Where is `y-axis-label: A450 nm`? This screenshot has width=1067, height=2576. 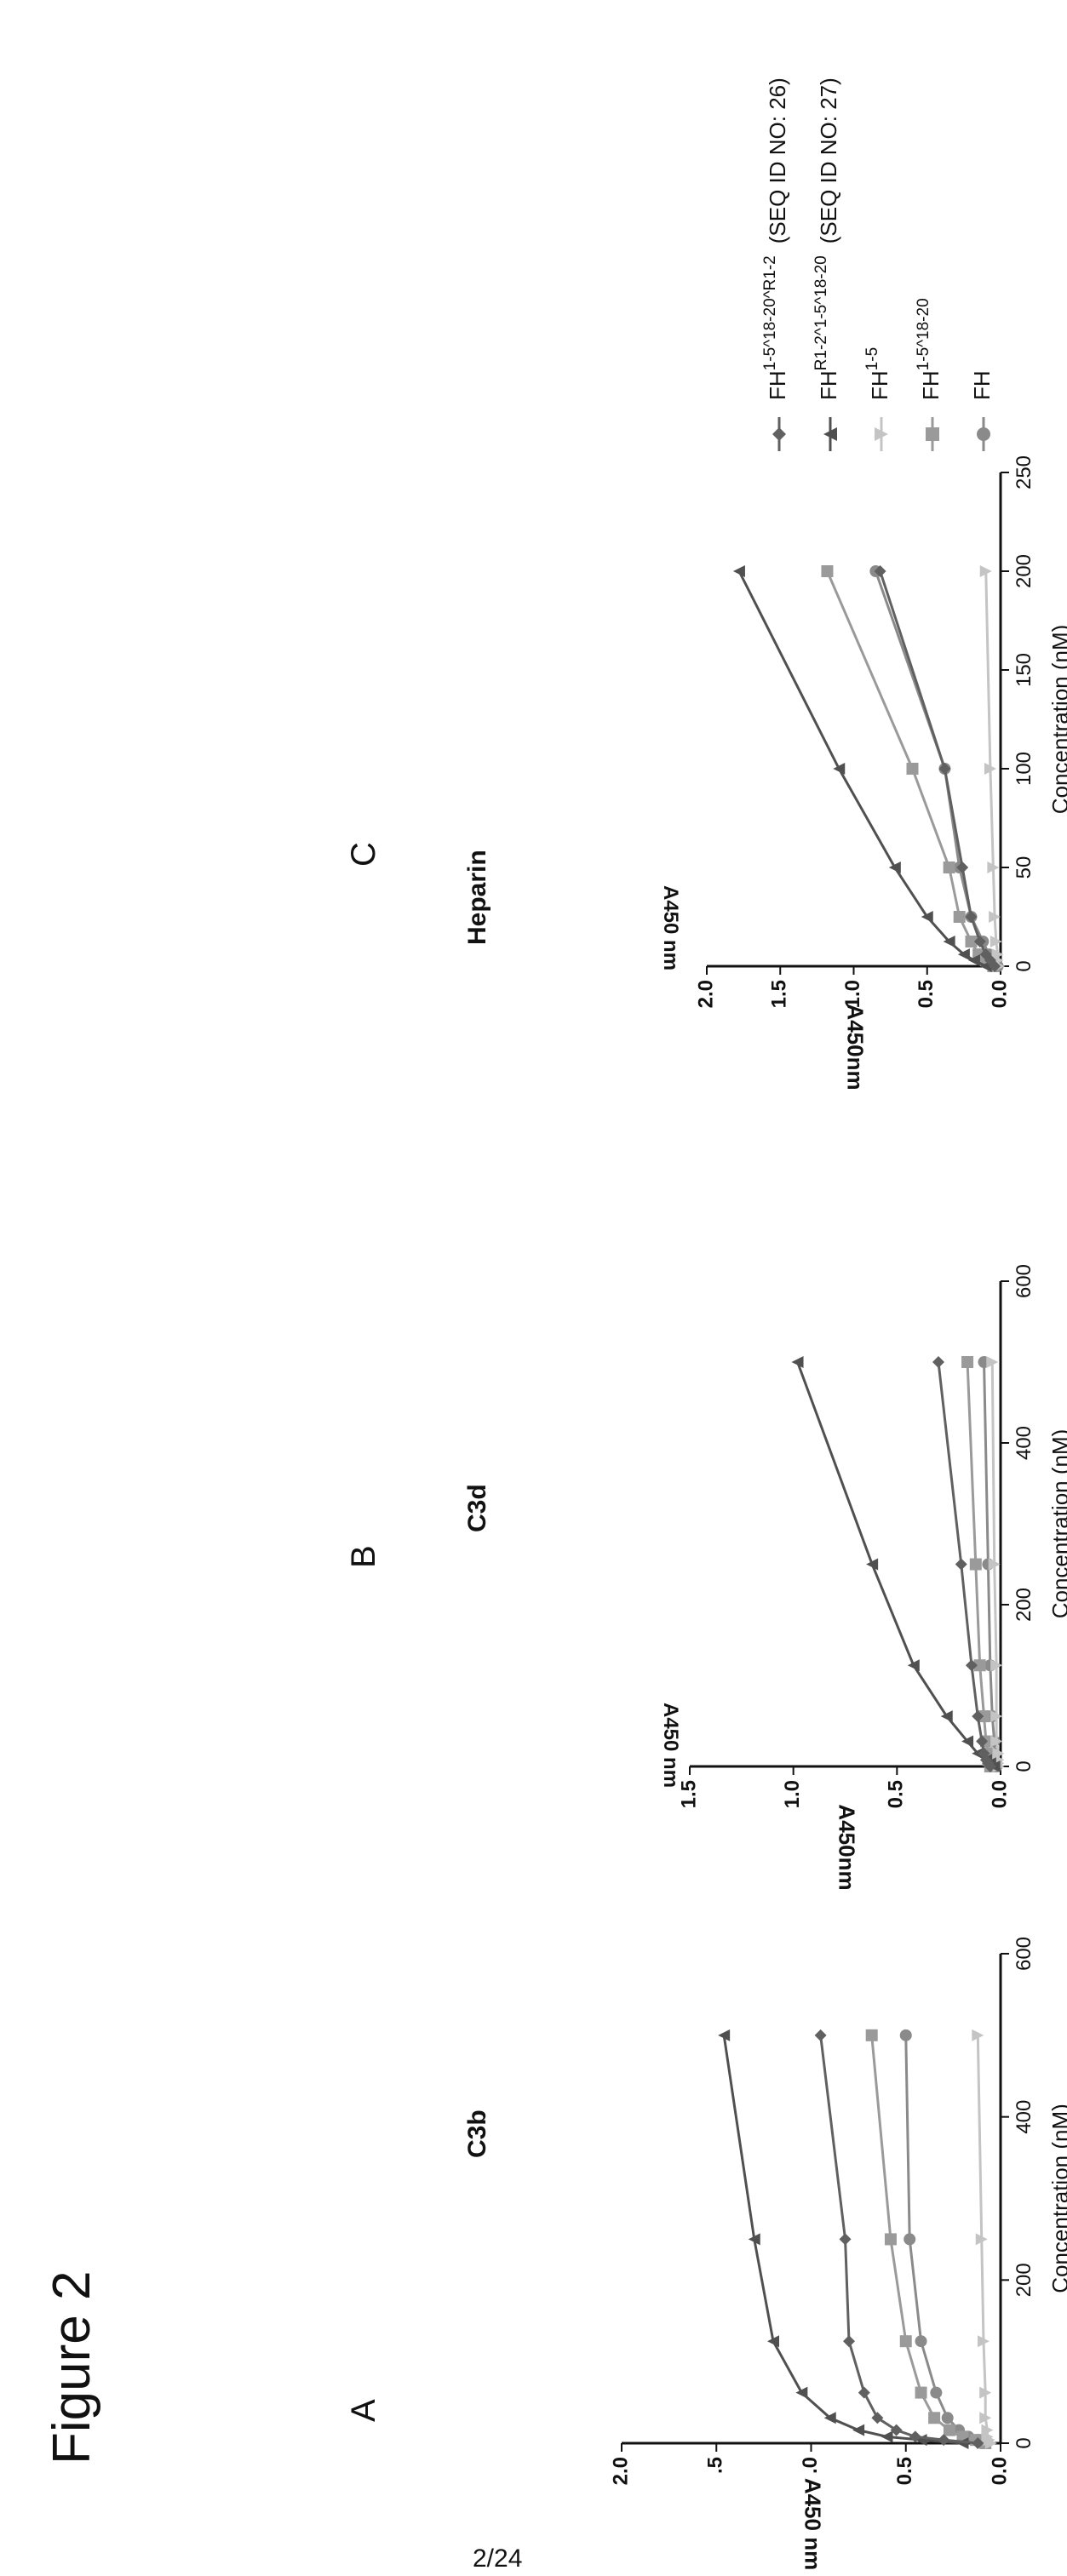 y-axis-label: A450 nm is located at coordinates (813, 2524).